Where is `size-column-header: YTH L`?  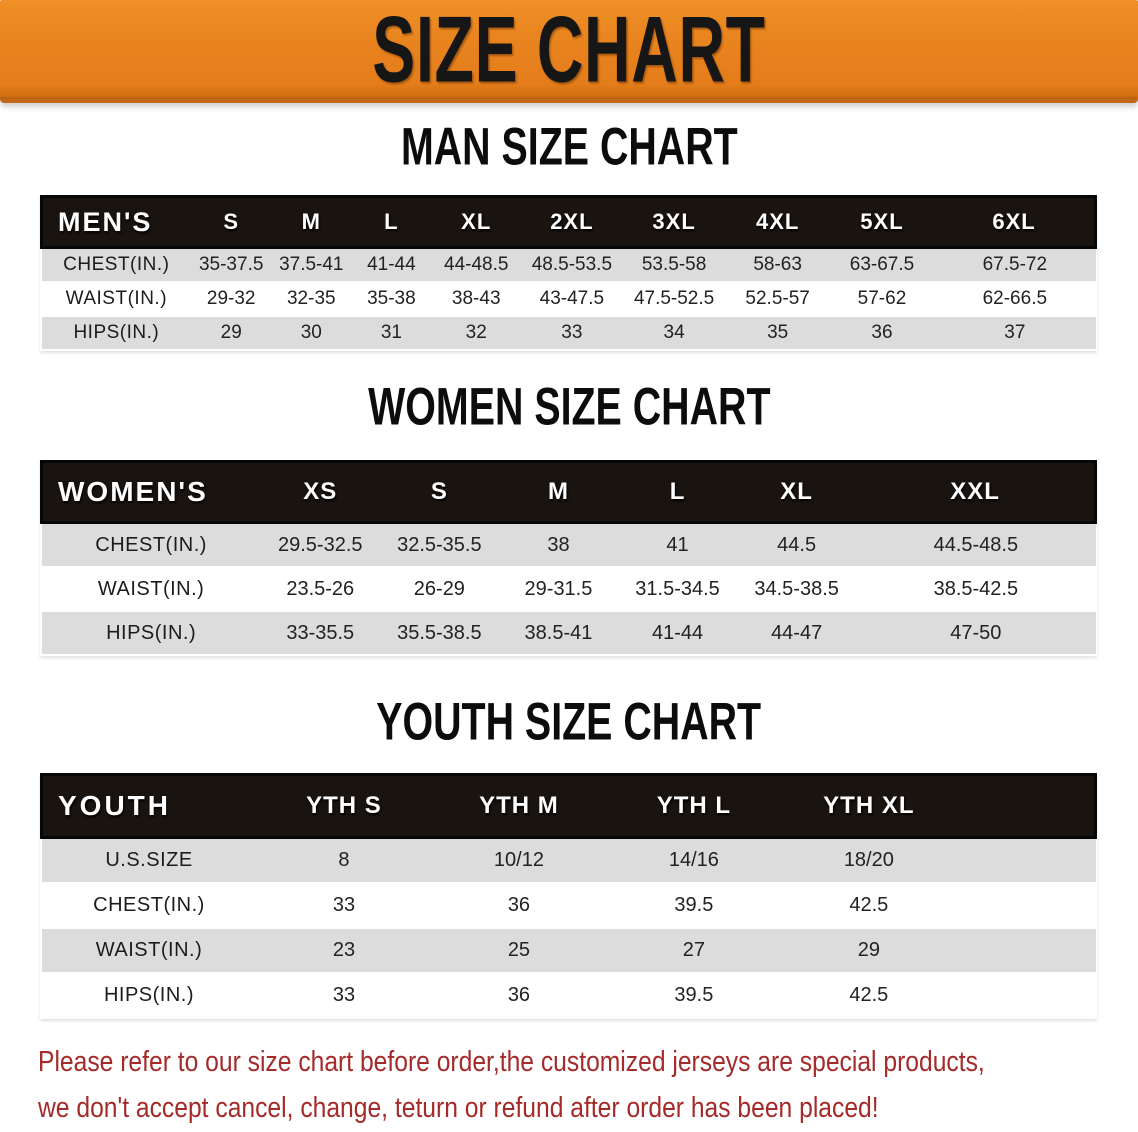
size-column-header: YTH L is located at coordinates (694, 806).